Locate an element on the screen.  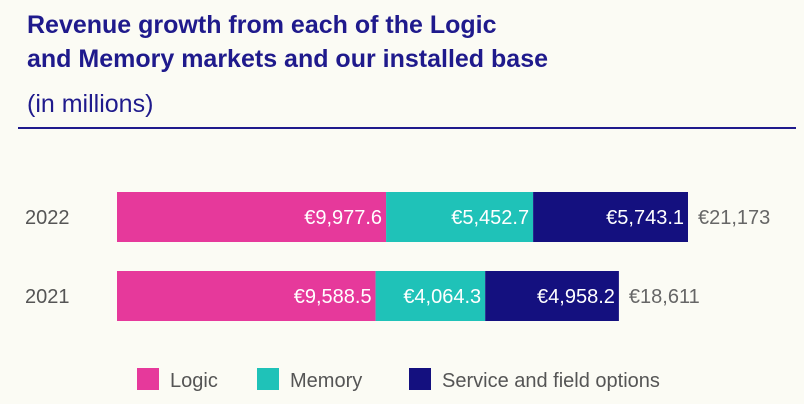
total-label-2021: €18,611 is located at coordinates (664, 297).